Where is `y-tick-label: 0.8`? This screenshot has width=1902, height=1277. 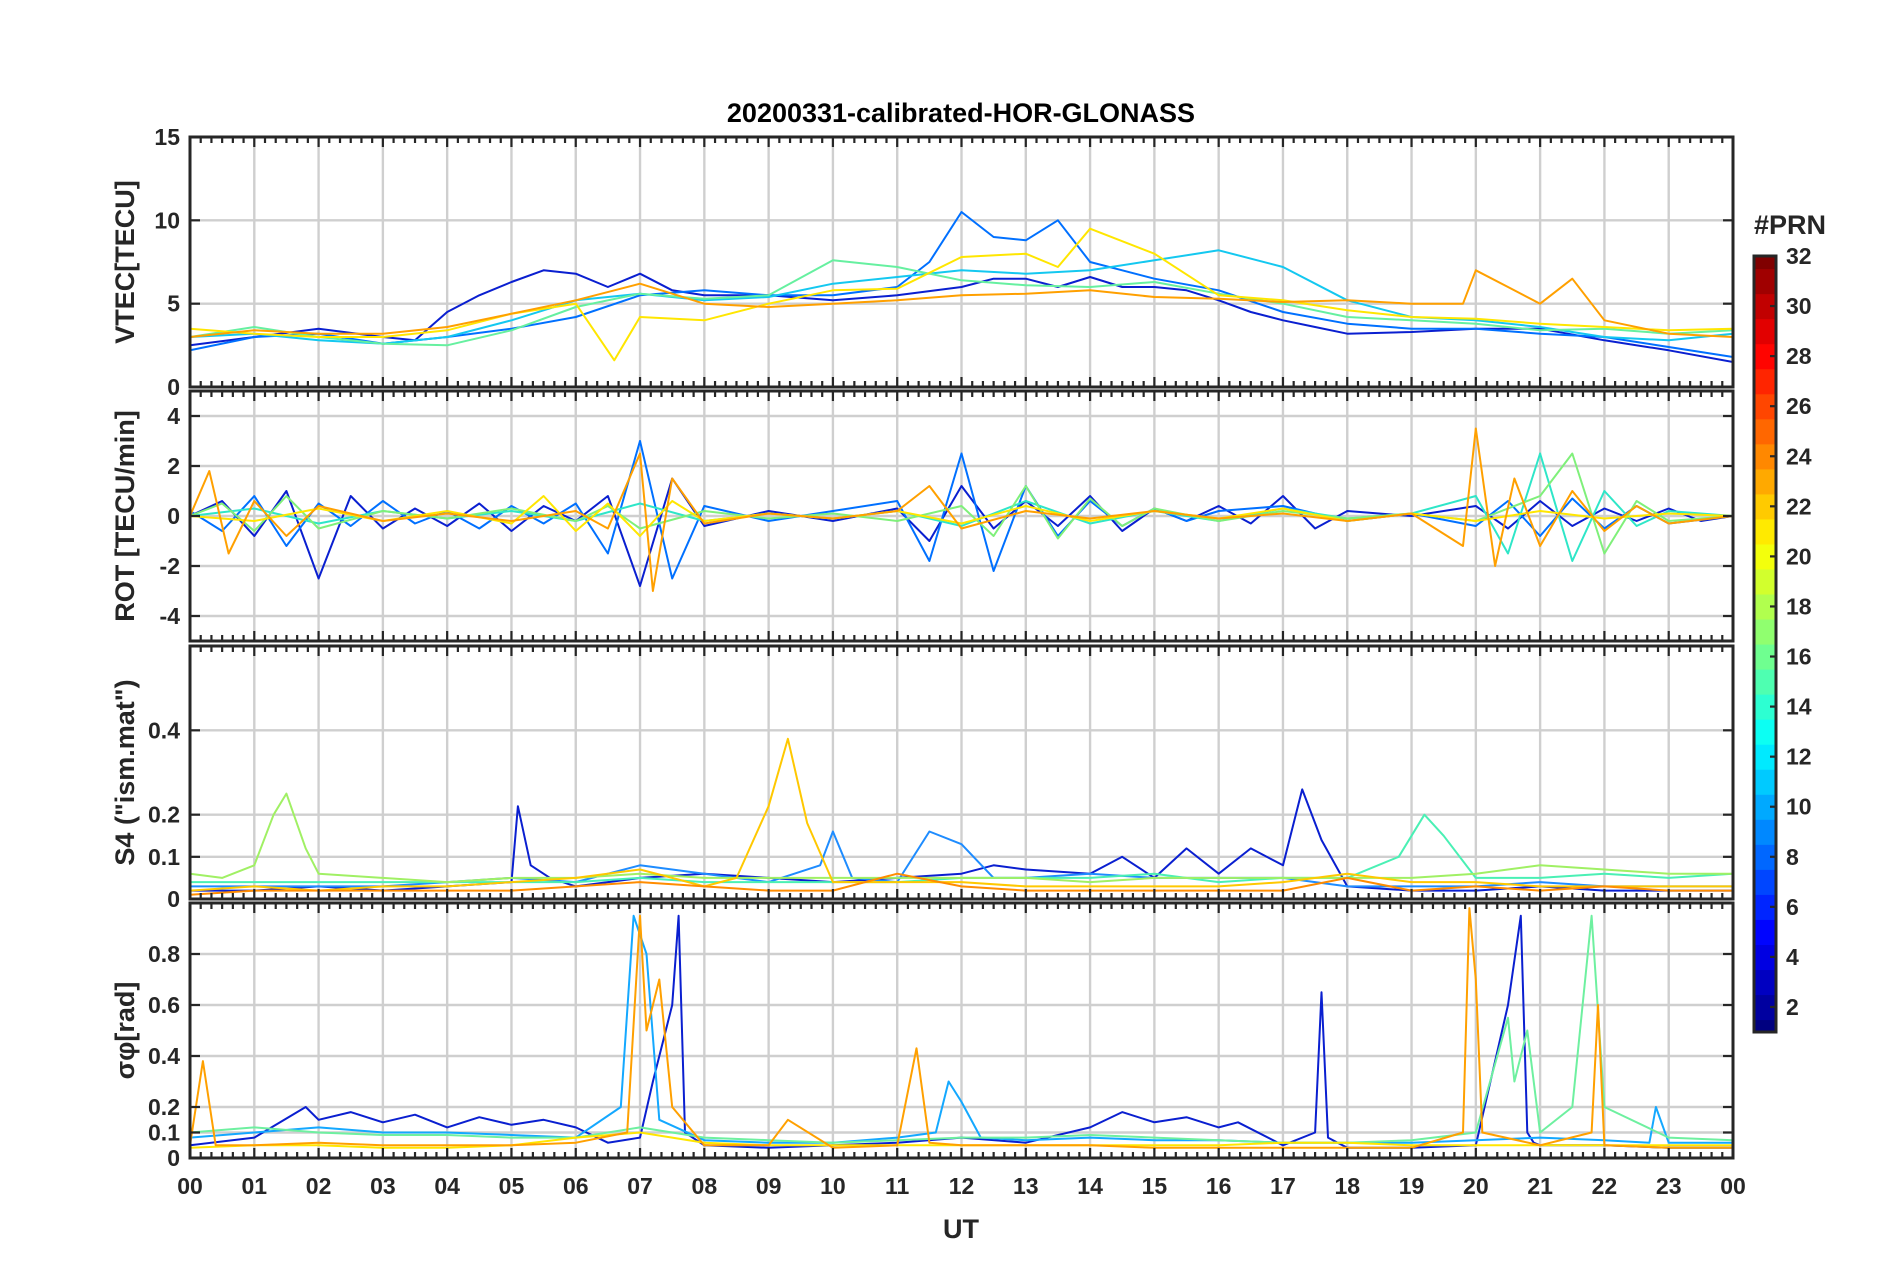 y-tick-label: 0.8 is located at coordinates (164, 954).